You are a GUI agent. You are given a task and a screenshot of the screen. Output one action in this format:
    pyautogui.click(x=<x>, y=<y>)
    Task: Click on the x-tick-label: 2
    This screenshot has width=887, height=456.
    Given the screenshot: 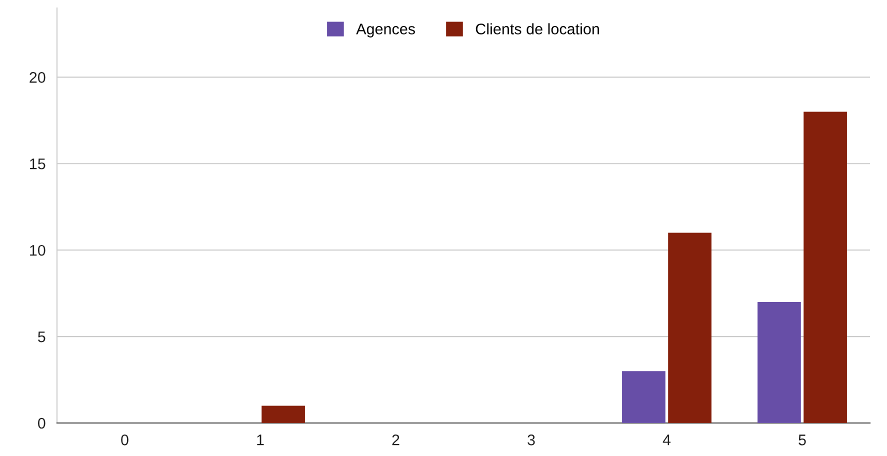 What is the action you would take?
    pyautogui.click(x=396, y=440)
    